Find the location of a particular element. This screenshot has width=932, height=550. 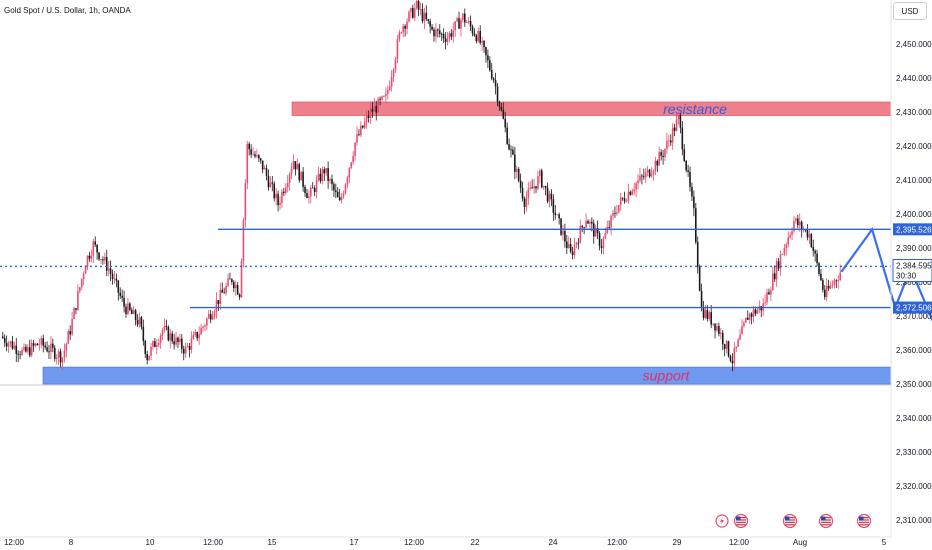

currency-button: USD is located at coordinates (910, 11).